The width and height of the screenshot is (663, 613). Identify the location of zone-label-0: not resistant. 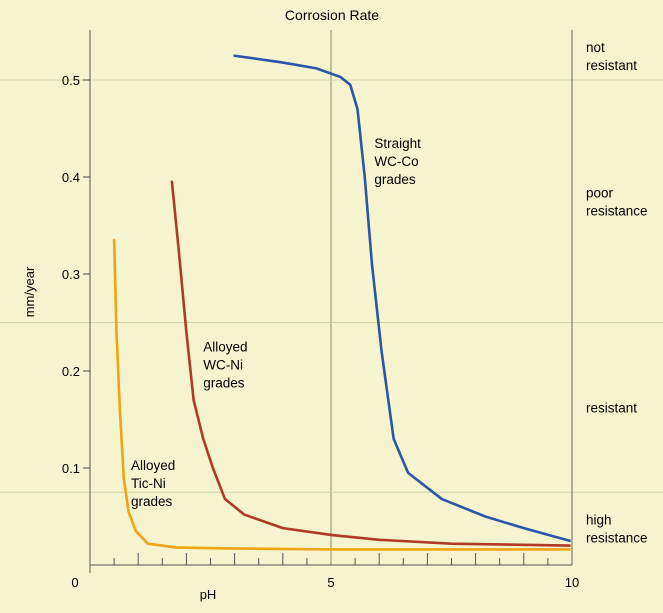
(611, 56).